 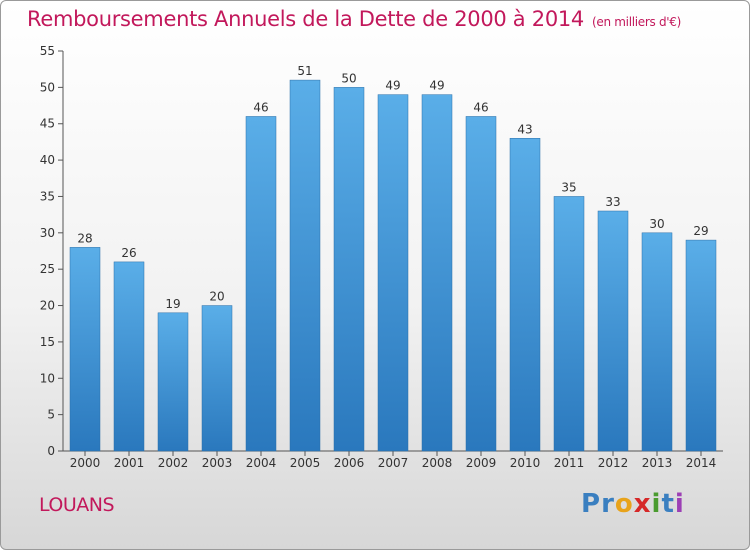 I want to click on data-label-2006: 50, so click(x=348, y=78).